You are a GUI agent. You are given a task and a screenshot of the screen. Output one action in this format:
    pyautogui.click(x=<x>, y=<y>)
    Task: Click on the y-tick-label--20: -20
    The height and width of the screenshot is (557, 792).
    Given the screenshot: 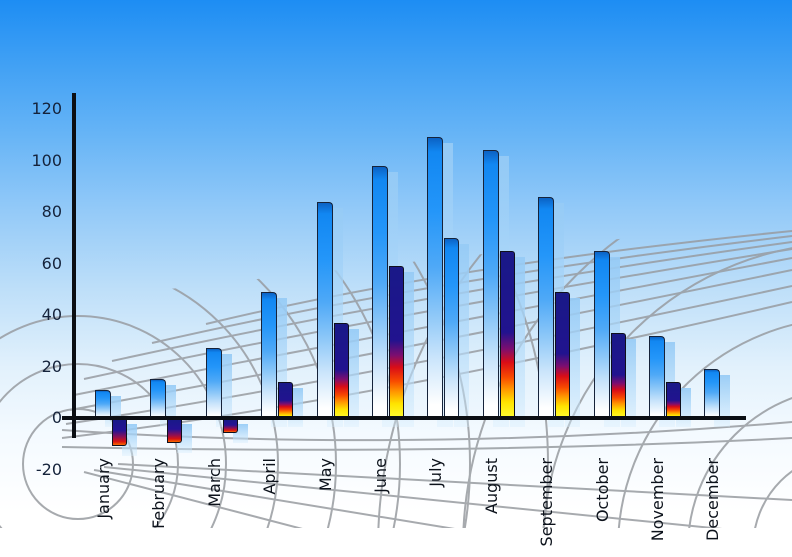 What is the action you would take?
    pyautogui.click(x=48, y=469)
    